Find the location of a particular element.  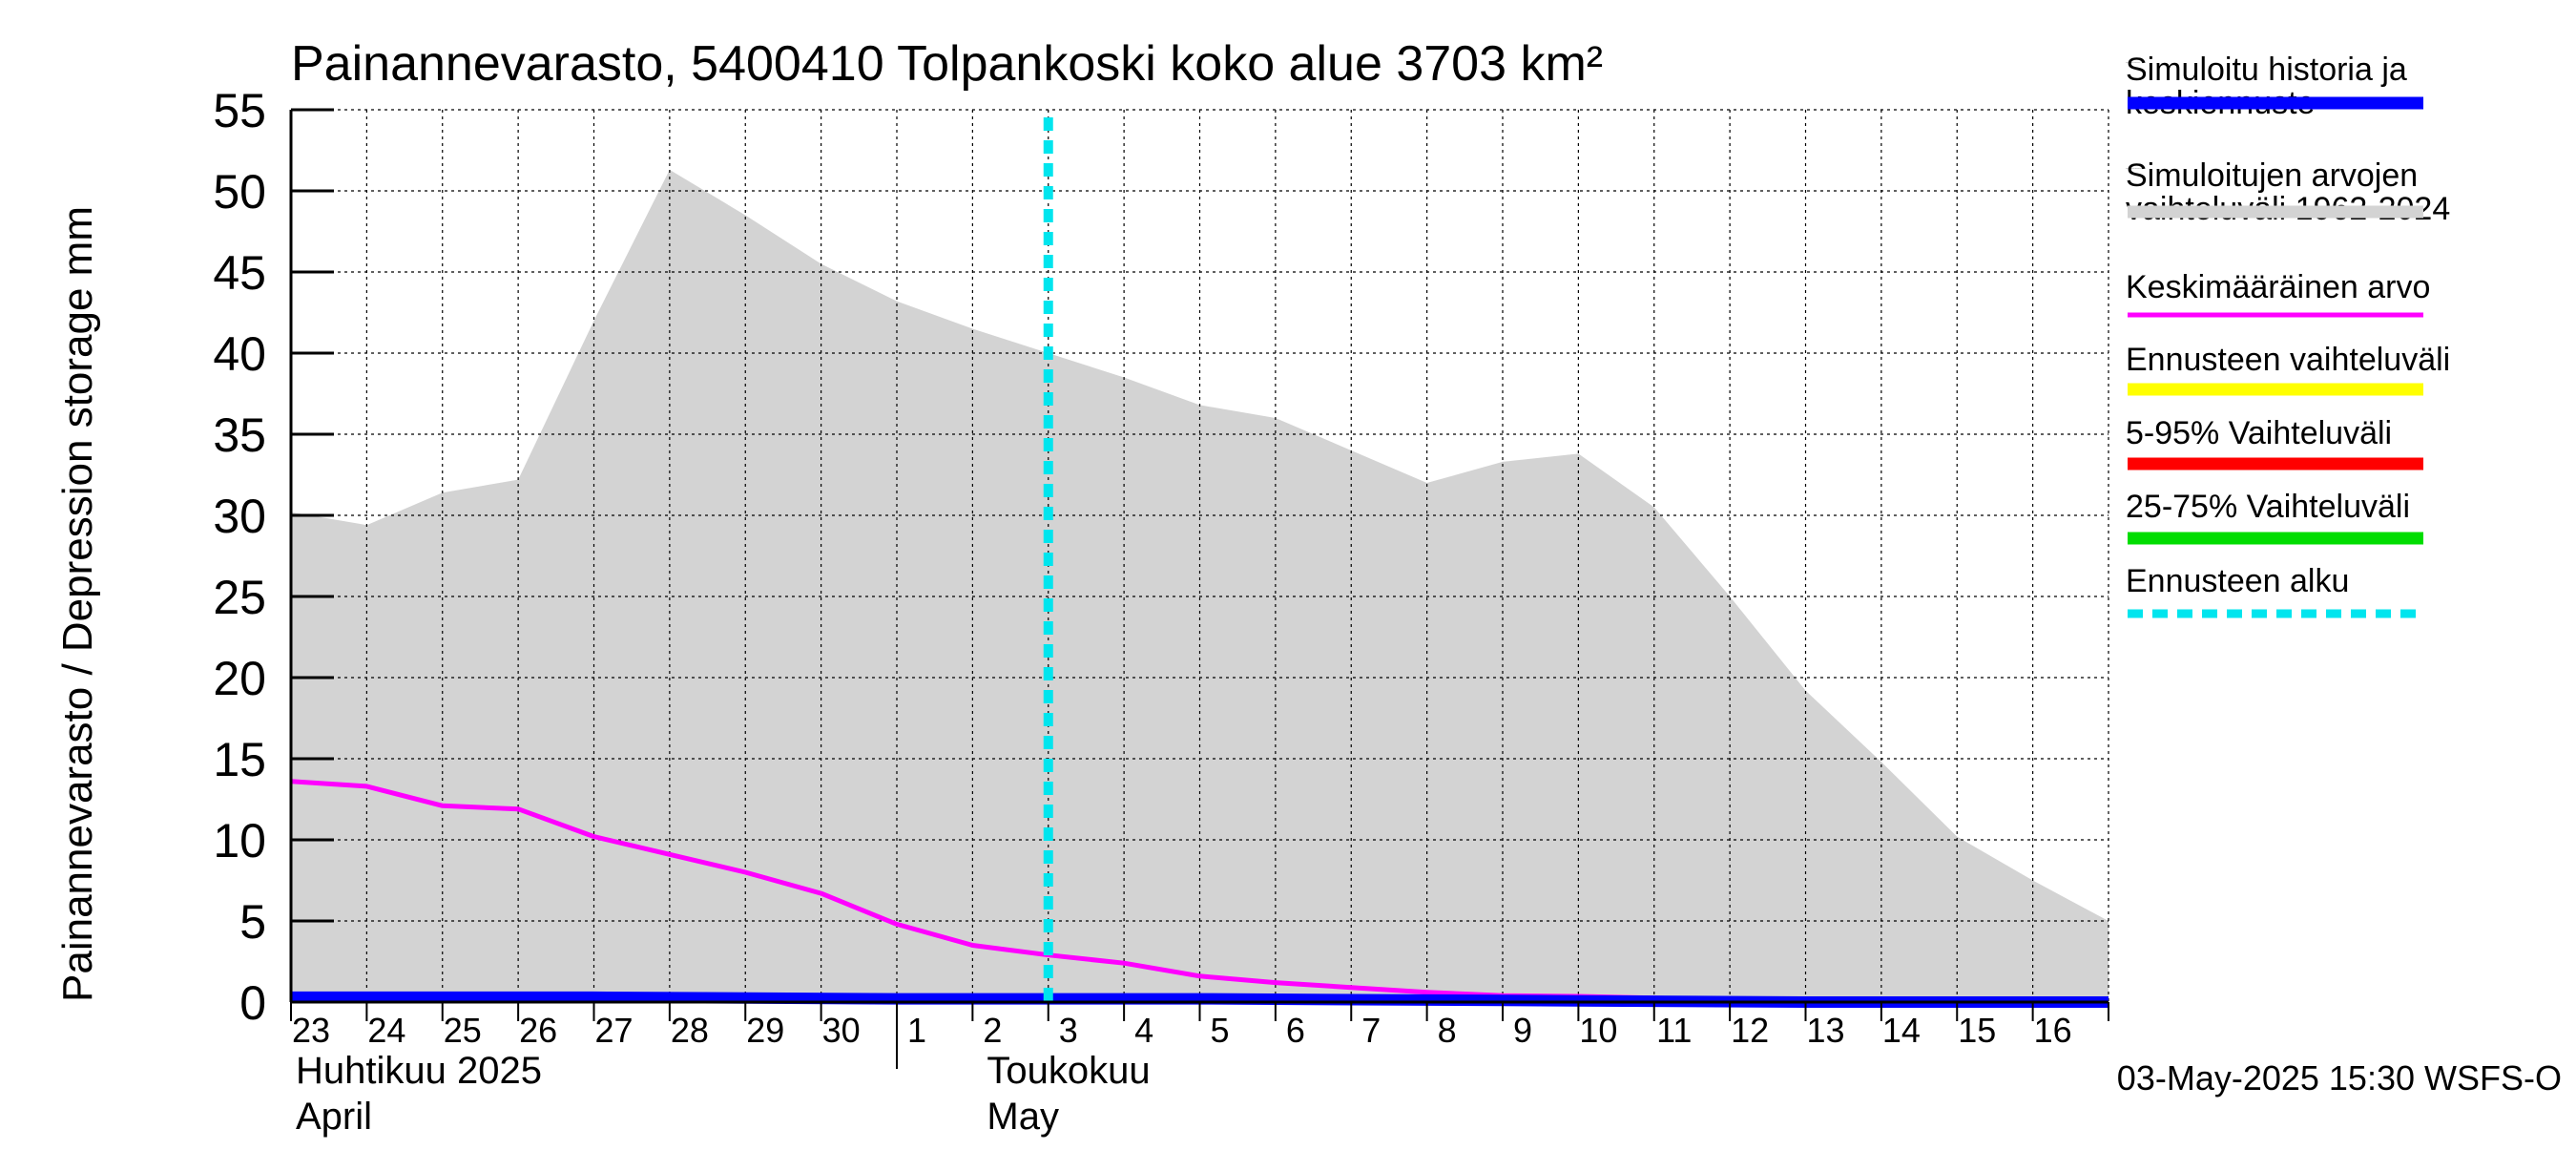

x-tick-label: 25 is located at coordinates (463, 1030).